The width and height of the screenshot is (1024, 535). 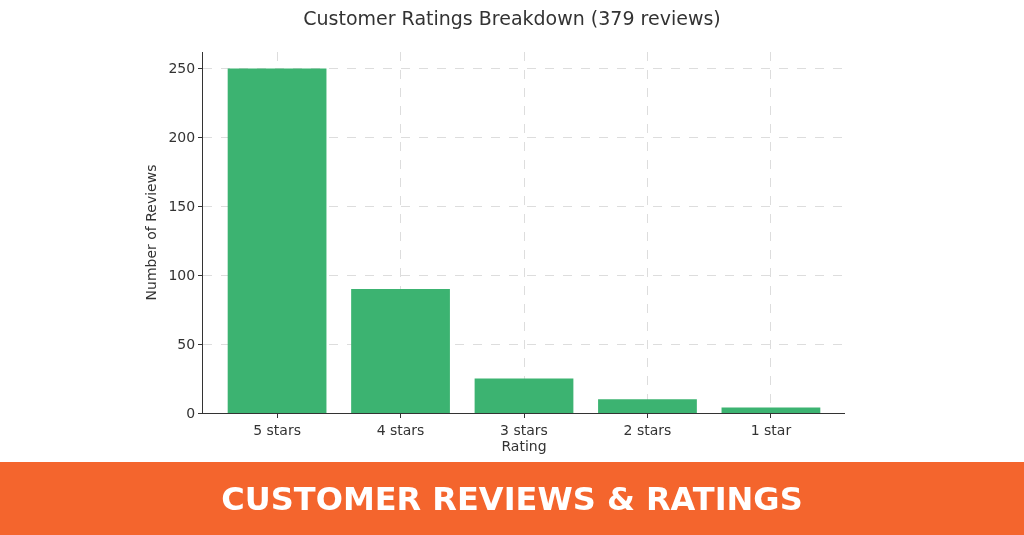 I want to click on chart-title: Customer Ratings Breakdown (379 reviews), so click(x=512, y=17).